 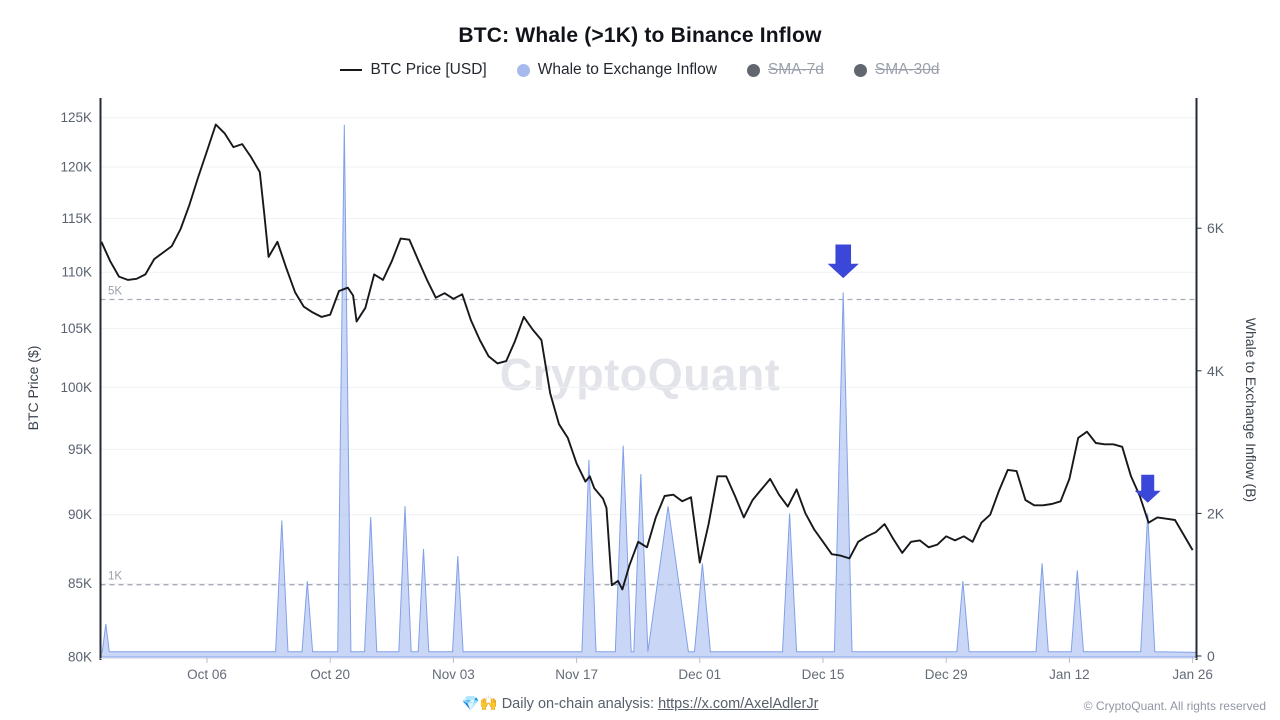 What do you see at coordinates (1211, 656) in the screenshot?
I see `right-axis-tick-label: 0` at bounding box center [1211, 656].